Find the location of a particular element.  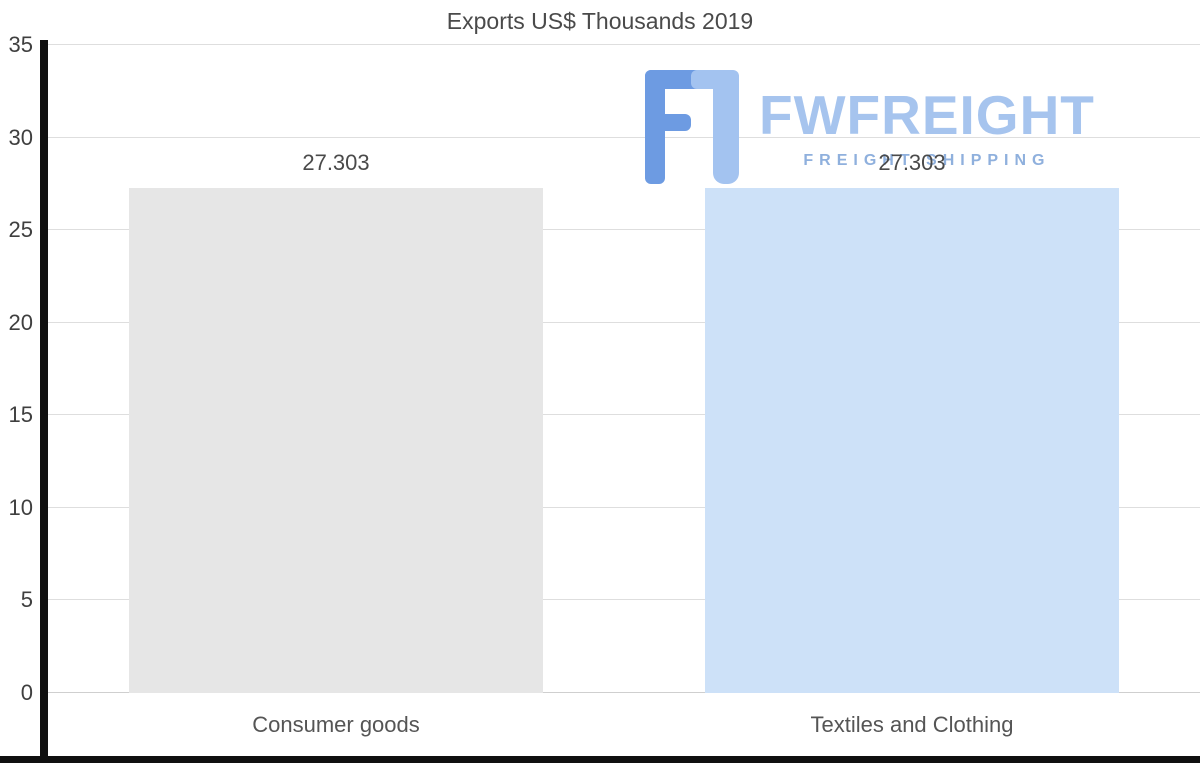

y-tick-label: 10 is located at coordinates (20, 507).